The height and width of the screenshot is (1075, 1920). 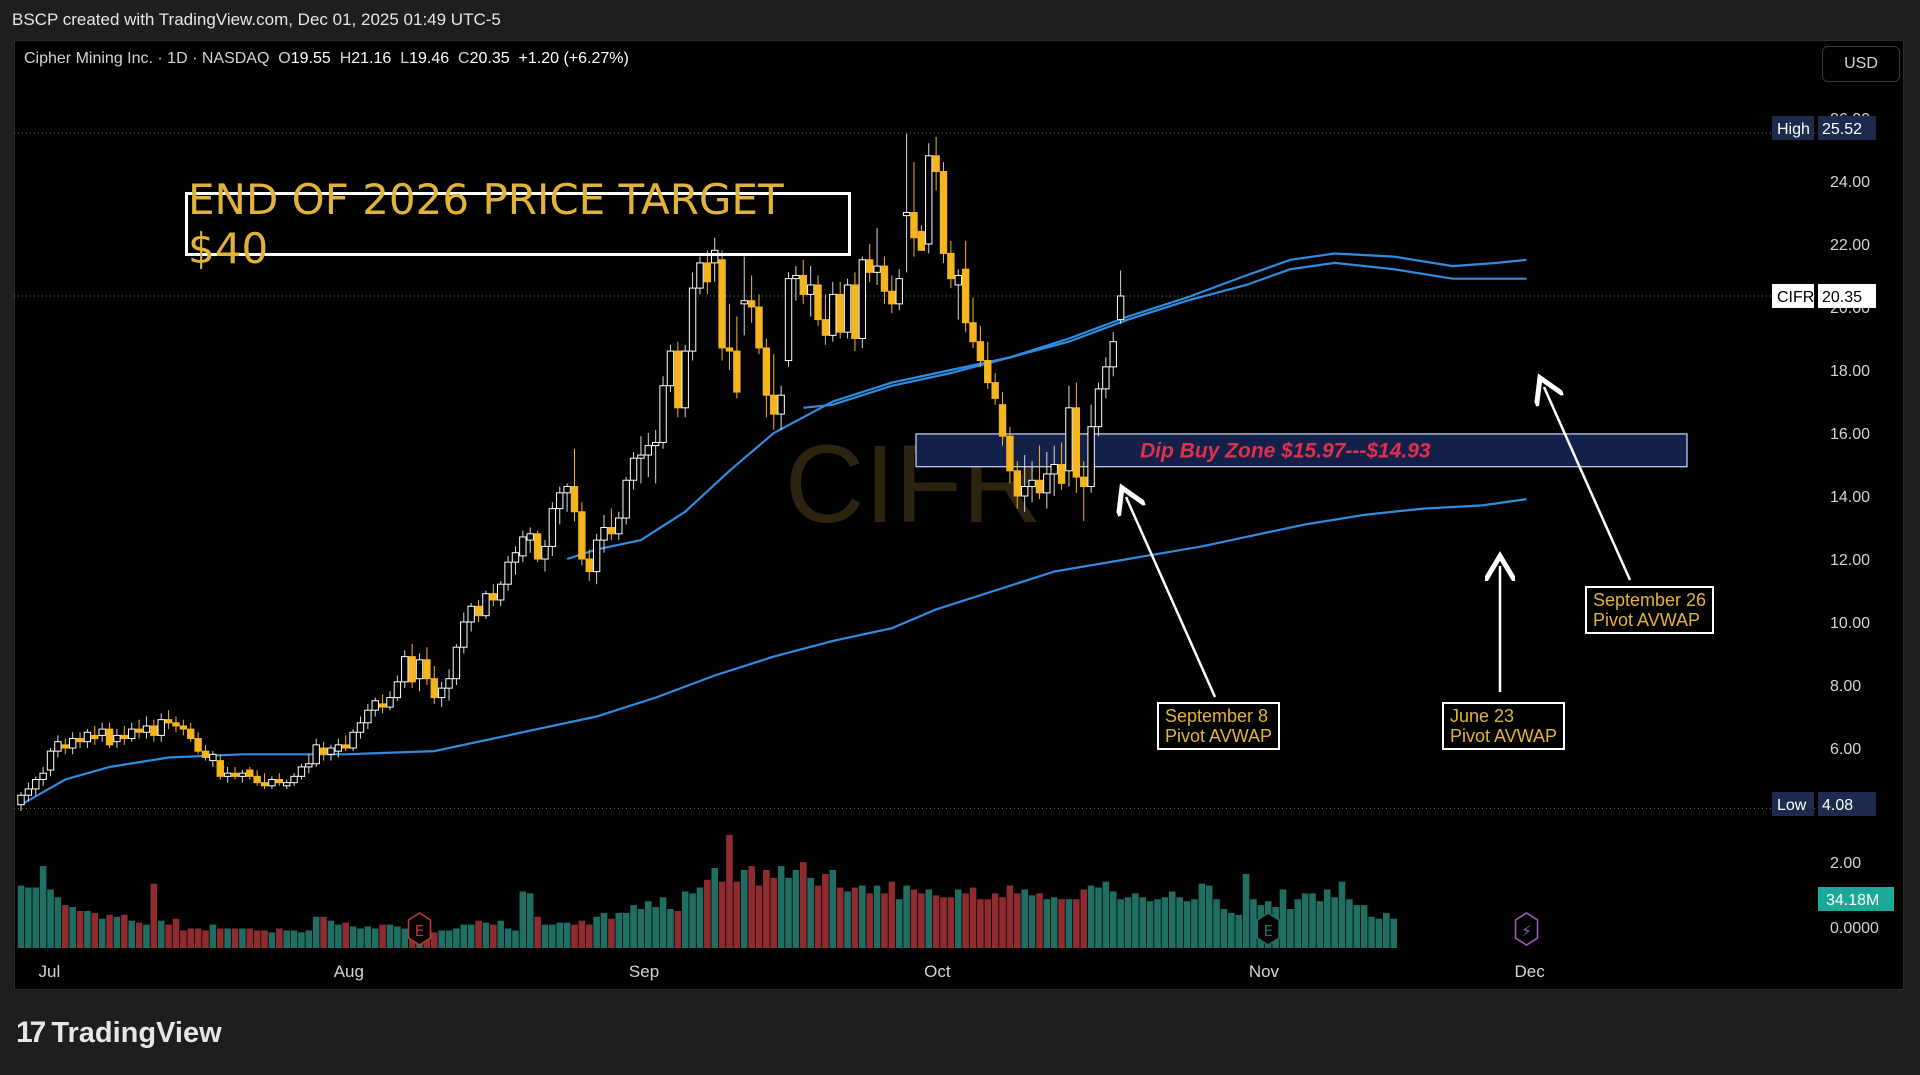 What do you see at coordinates (1850, 245) in the screenshot?
I see `price-axis-tick: 22.00` at bounding box center [1850, 245].